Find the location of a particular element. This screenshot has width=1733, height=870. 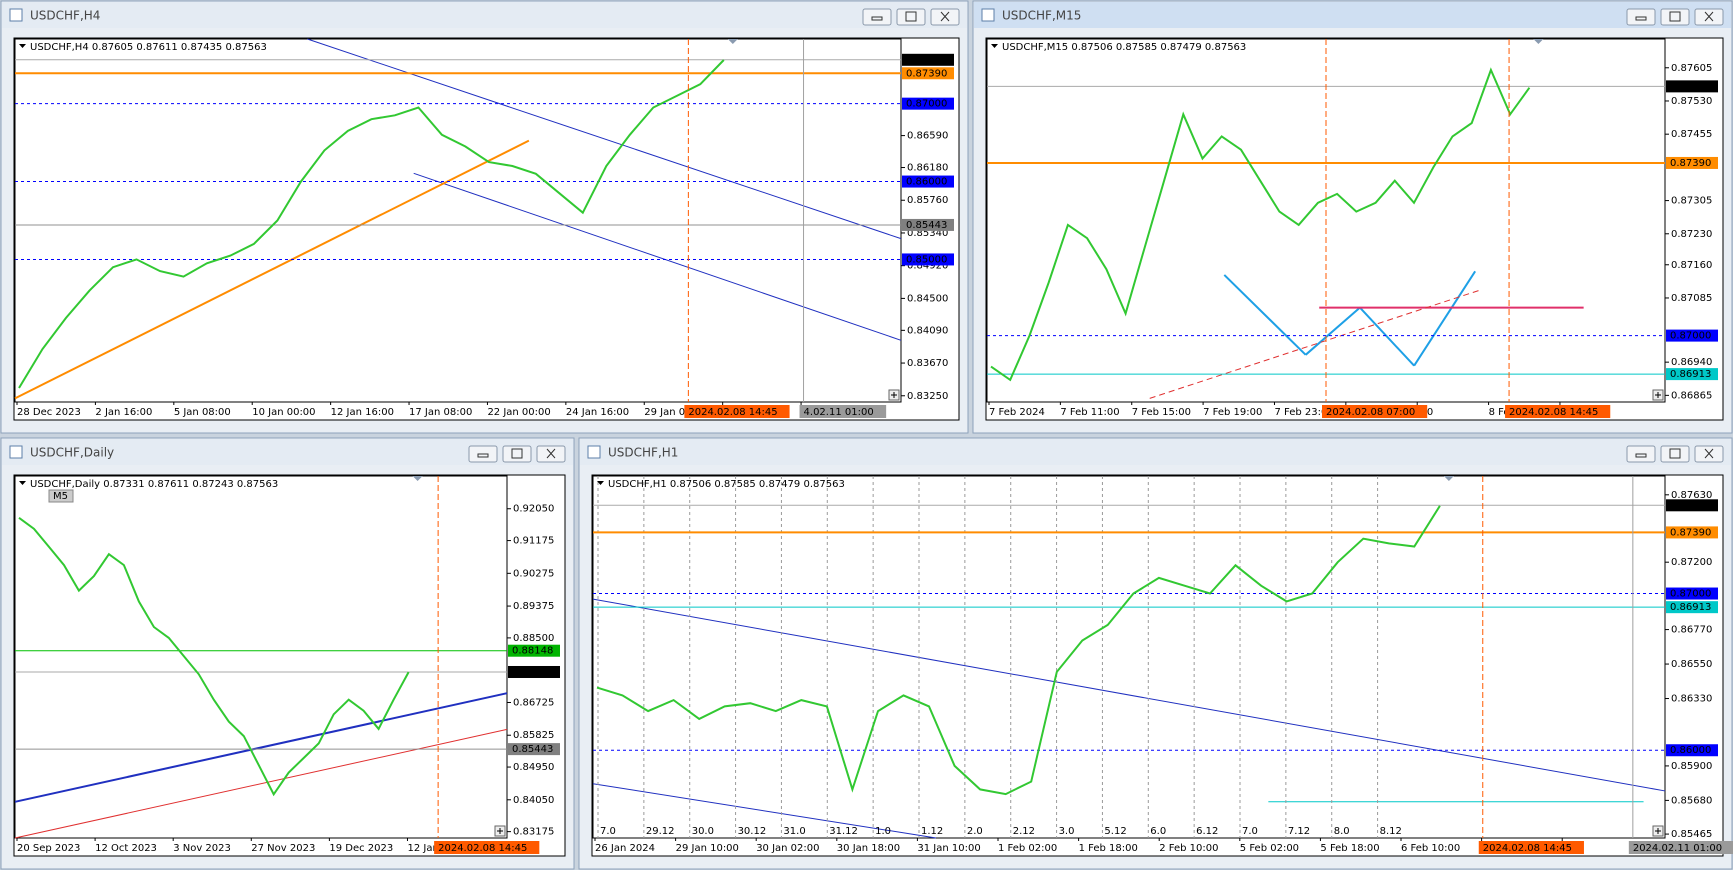

y-tick-label: 0.84050 is located at coordinates (533, 800).